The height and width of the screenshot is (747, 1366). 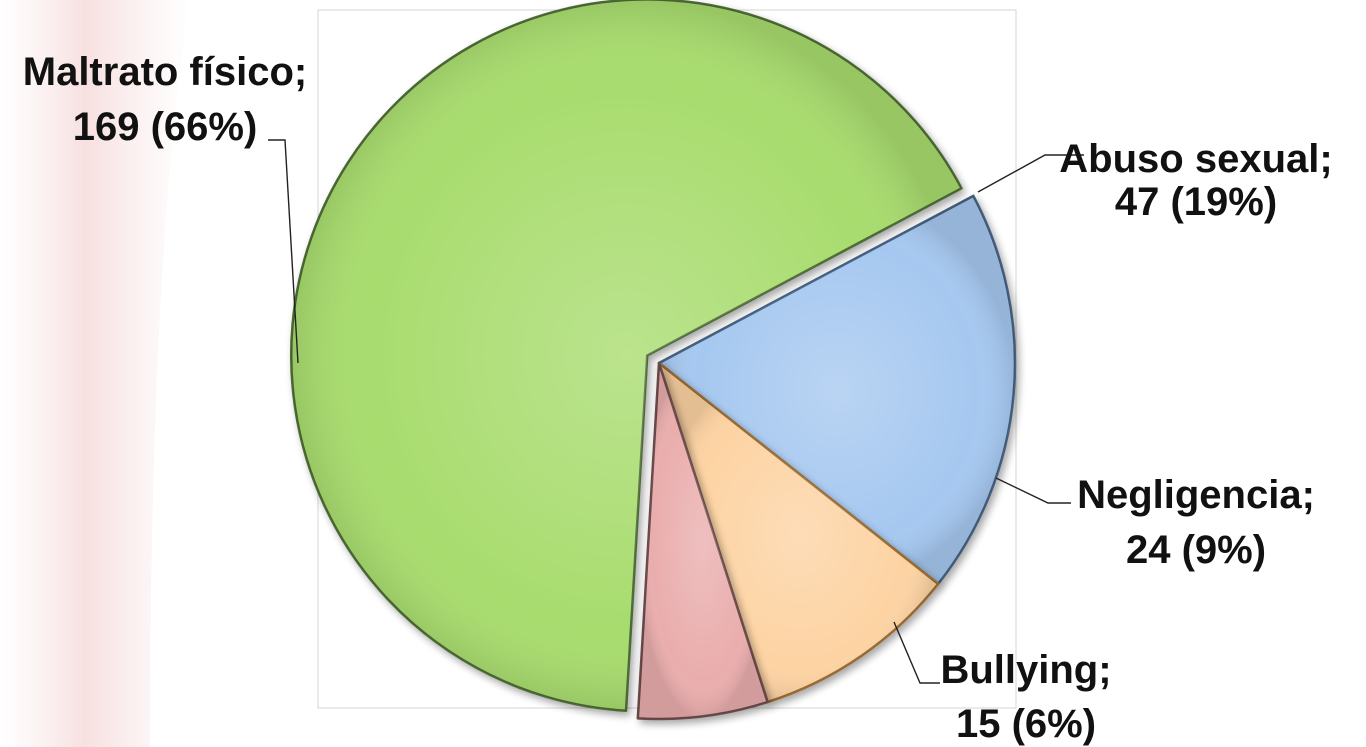 I want to click on data-label-value: 47 (19%), so click(x=1196, y=202).